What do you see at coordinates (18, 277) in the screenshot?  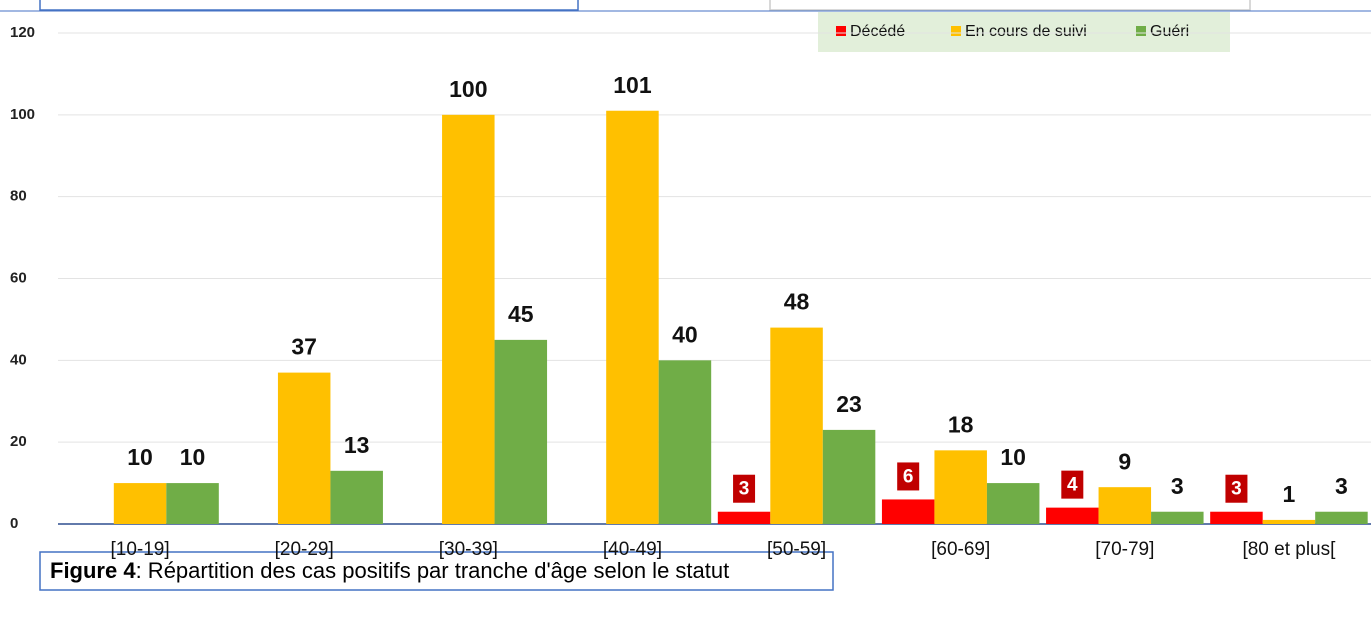 I see `y-tick-label: 60` at bounding box center [18, 277].